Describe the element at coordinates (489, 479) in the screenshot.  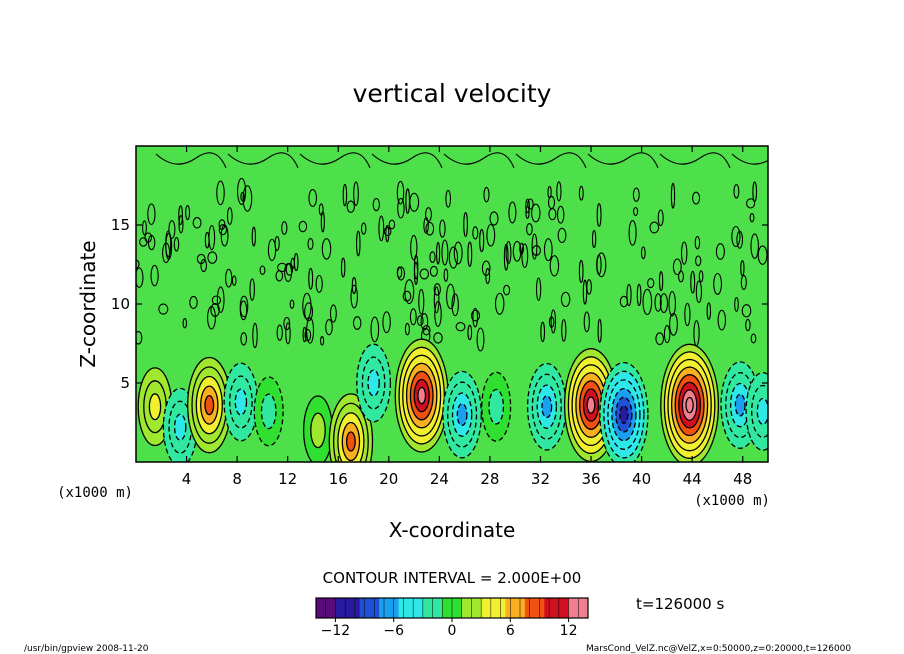
I see `x-tick-label: 28` at that location.